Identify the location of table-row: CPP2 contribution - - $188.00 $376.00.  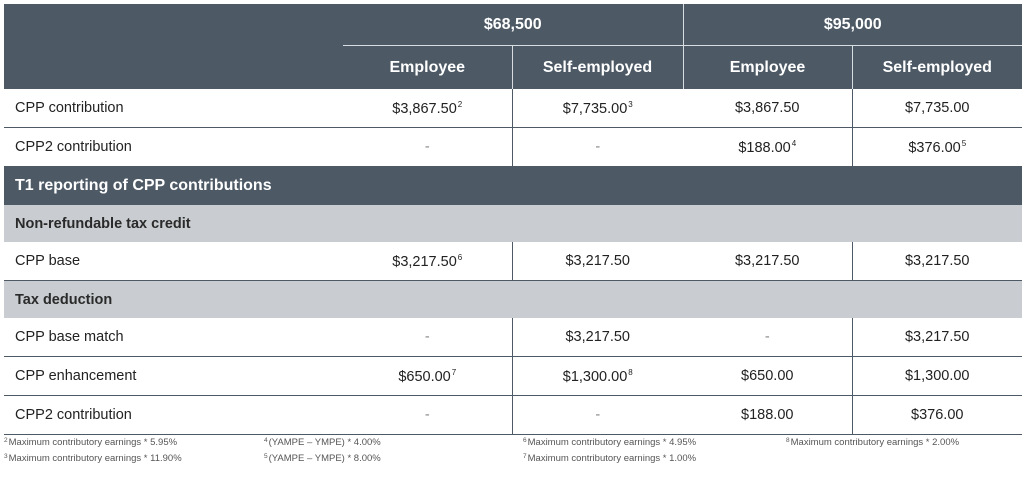
(513, 415).